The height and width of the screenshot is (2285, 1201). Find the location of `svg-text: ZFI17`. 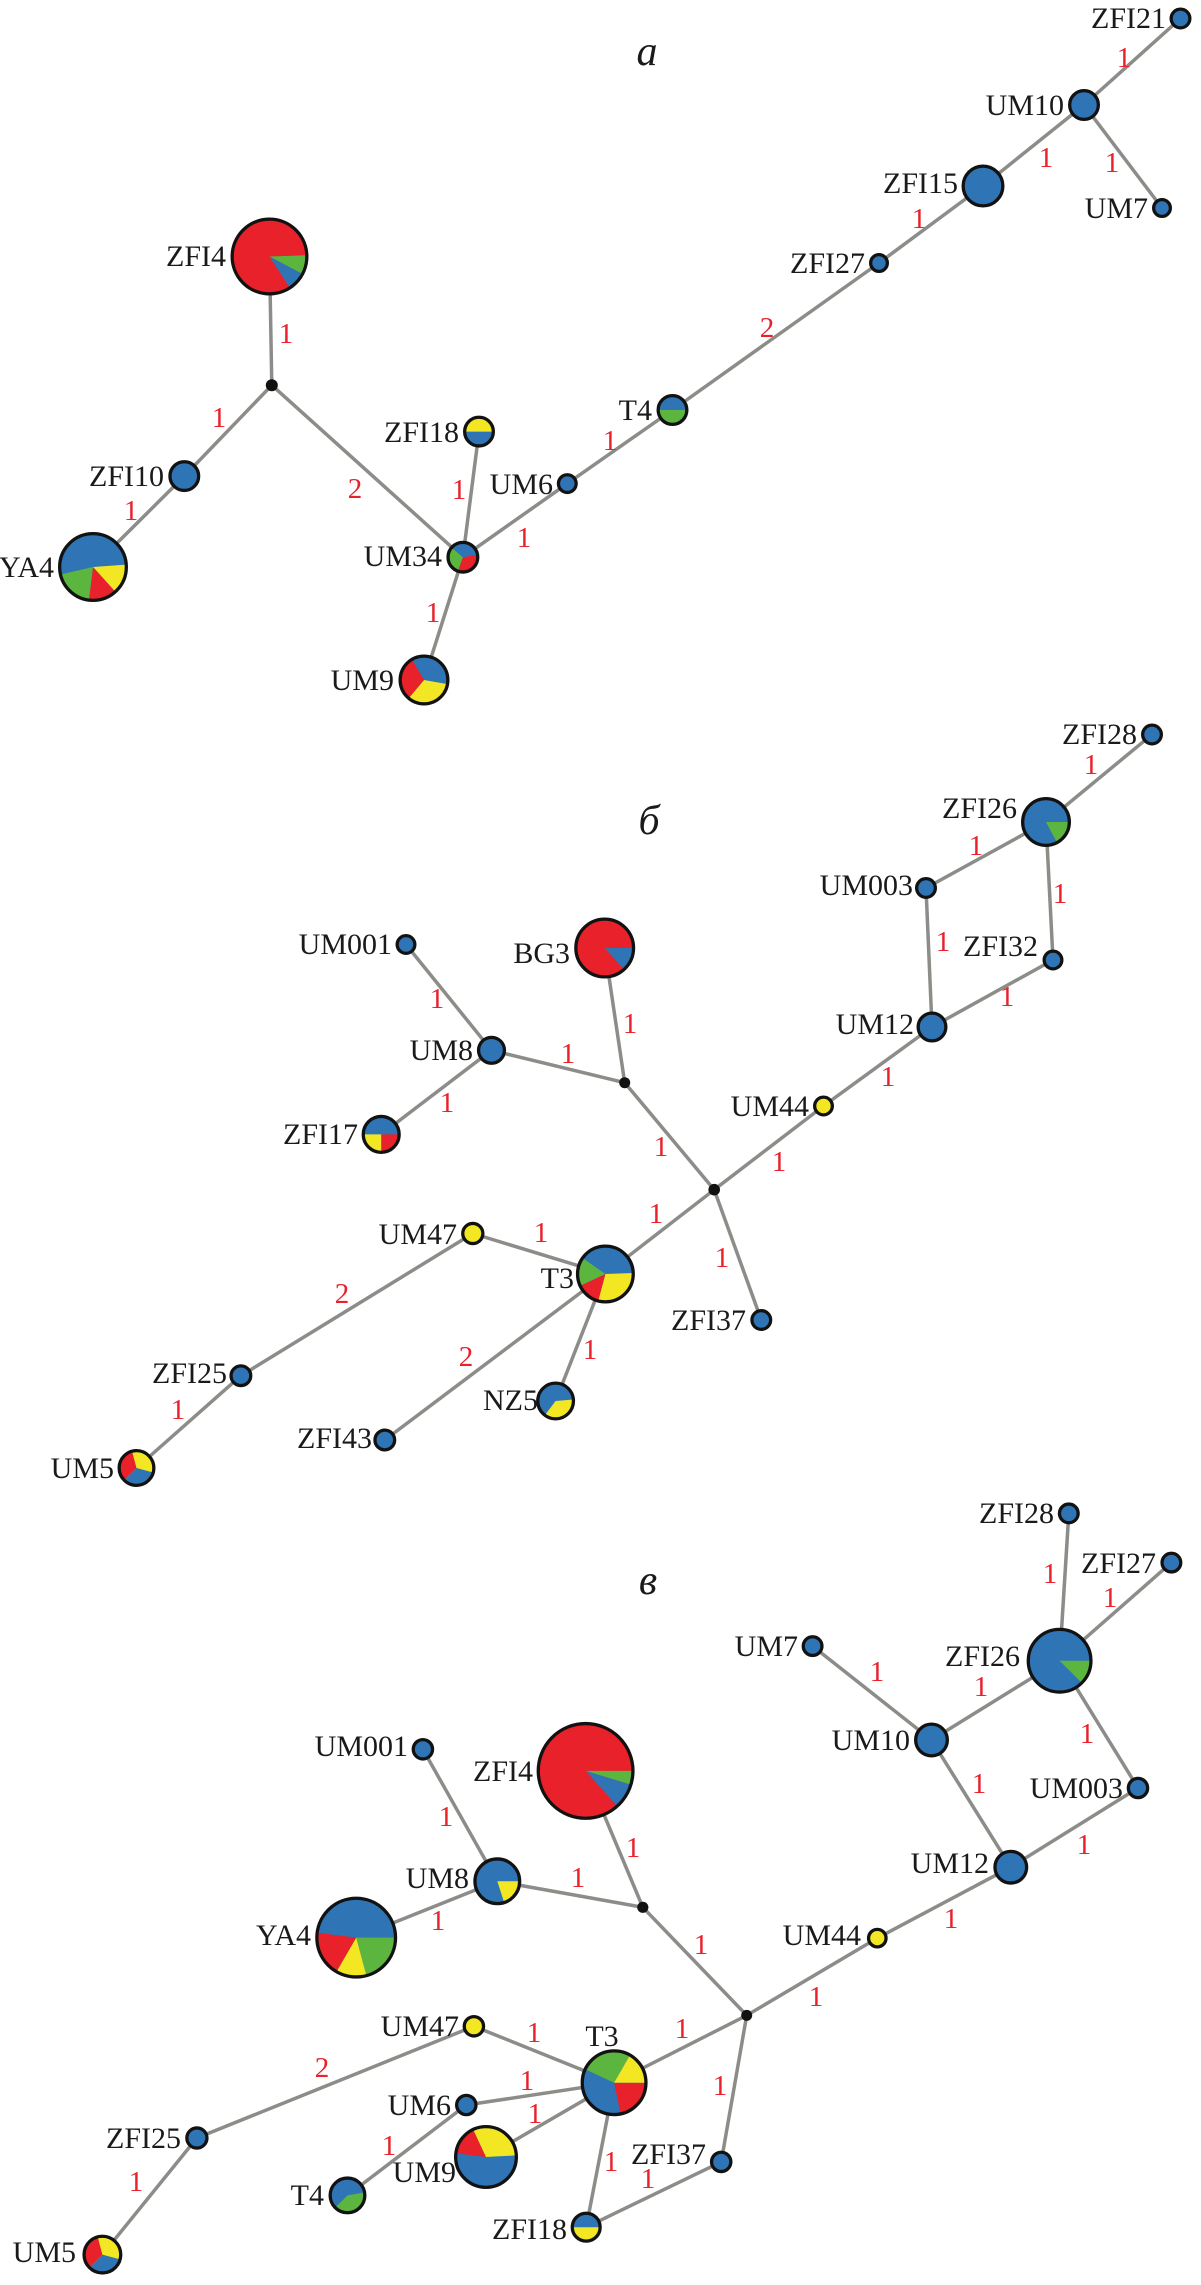

svg-text: ZFI17 is located at coordinates (320, 1134).